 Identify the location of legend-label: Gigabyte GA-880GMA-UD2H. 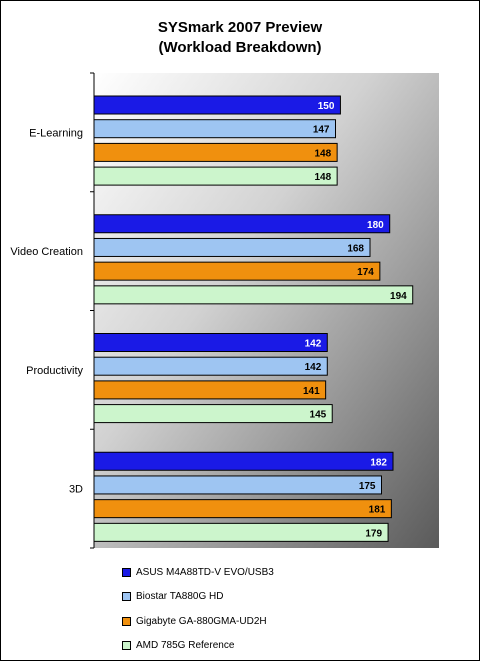
(201, 621).